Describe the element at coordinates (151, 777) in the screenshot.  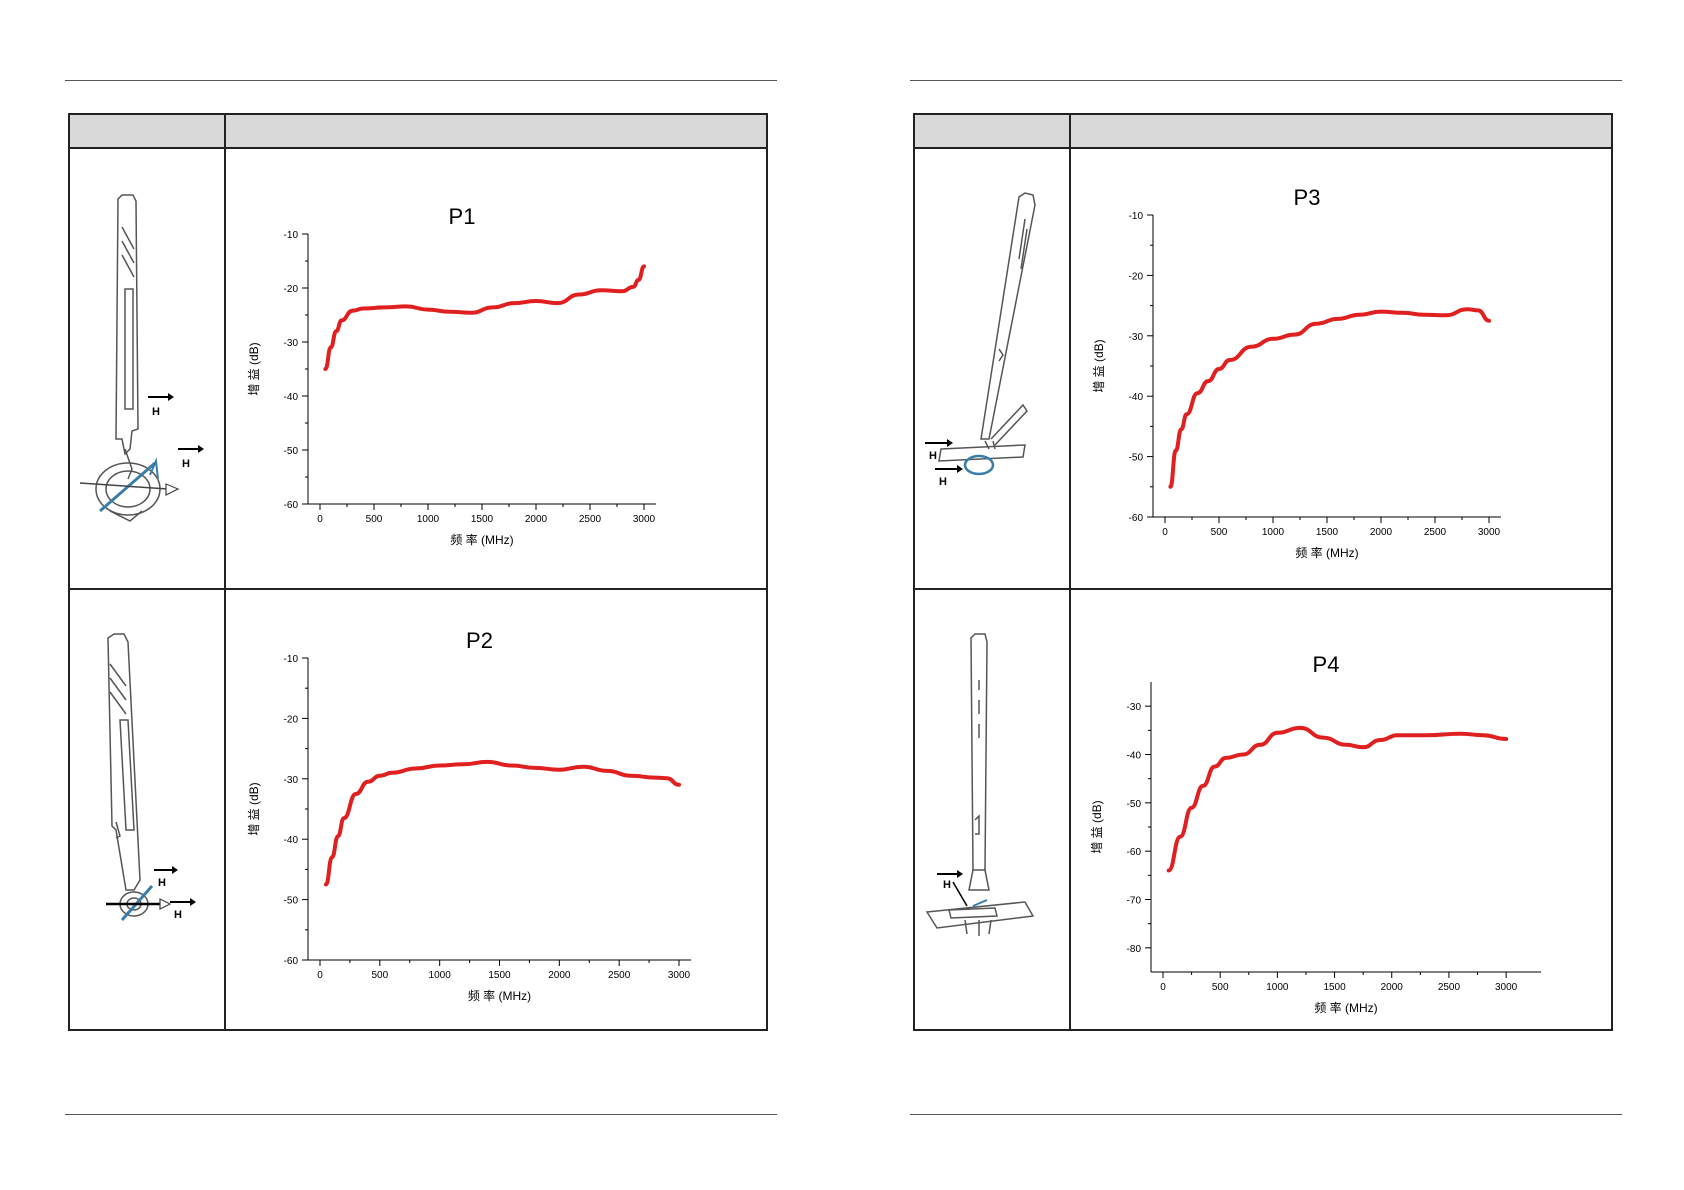
I see `probe-illustration-loop-small: H H` at that location.